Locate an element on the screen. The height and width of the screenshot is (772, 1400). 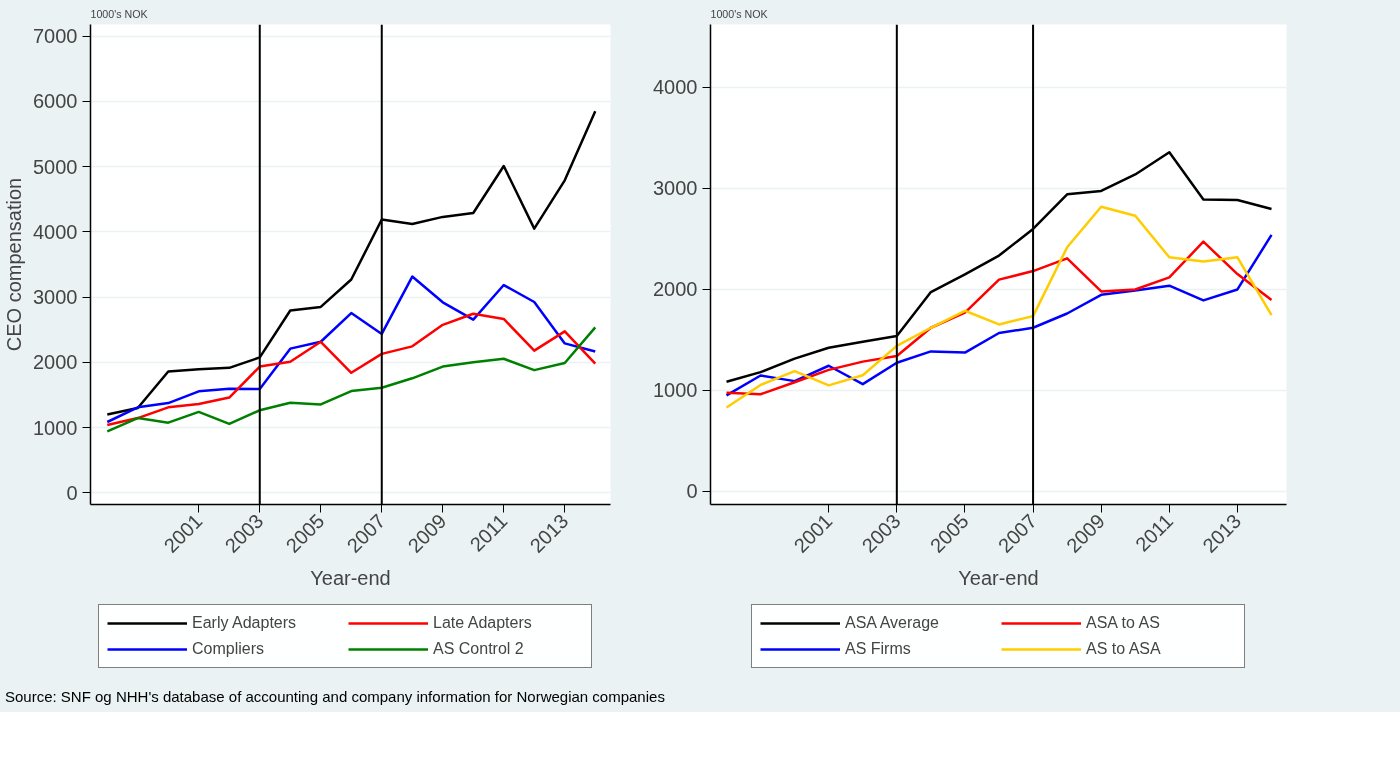
legend-label: AS Firms is located at coordinates (878, 649).